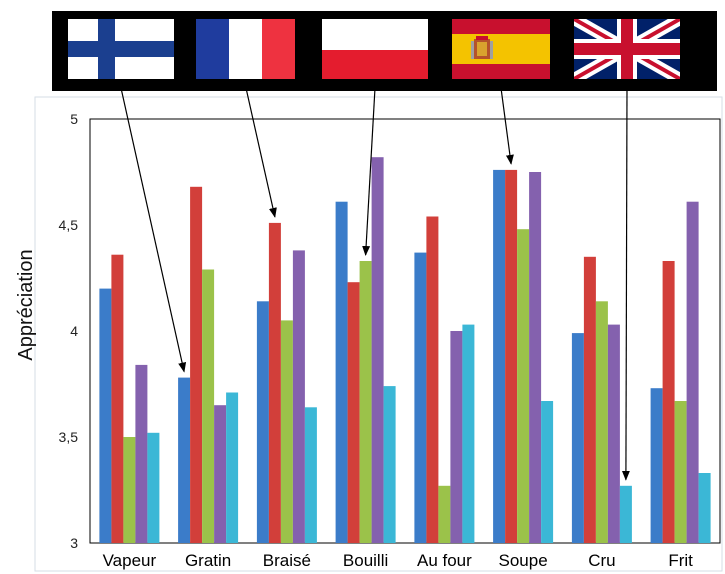 The image size is (725, 574). I want to click on x-category-label: Soupe, so click(523, 560).